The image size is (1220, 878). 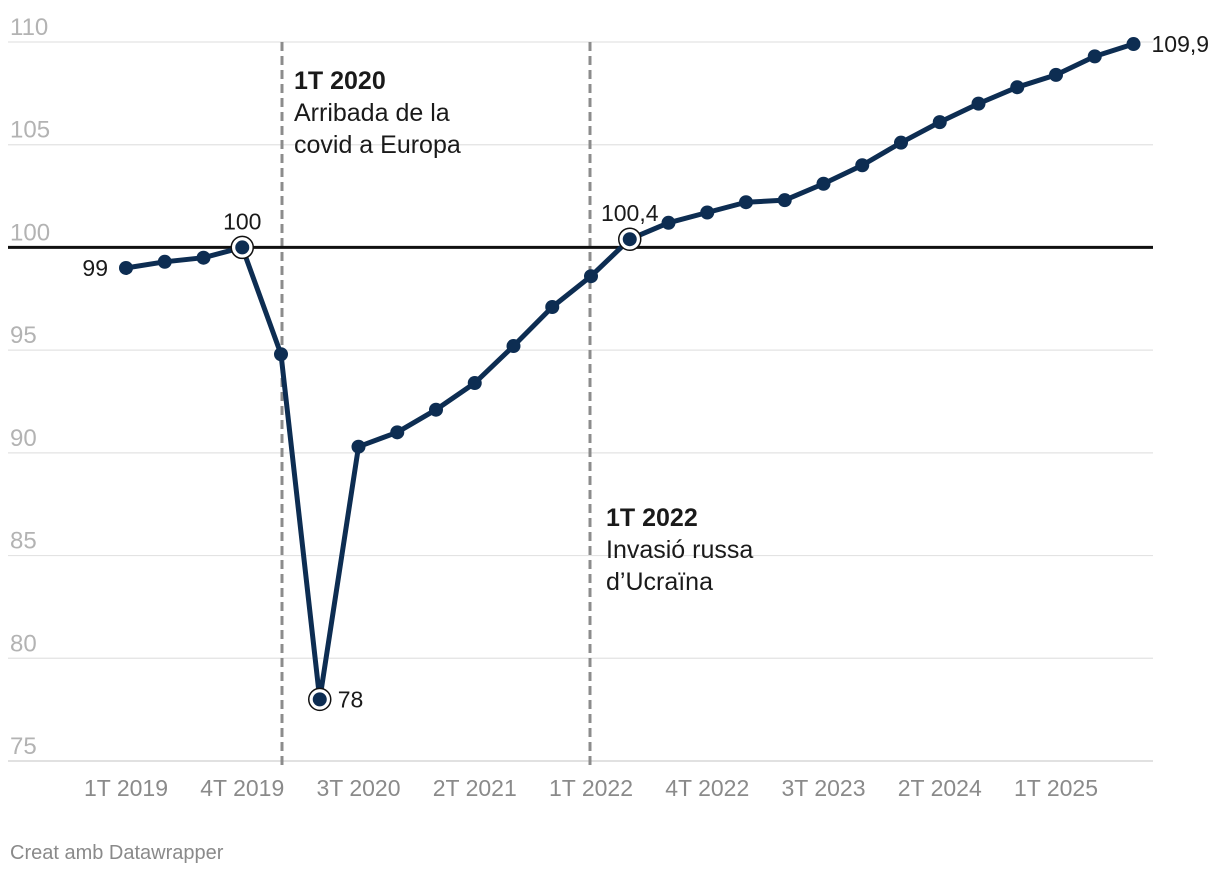 I want to click on x-tick-label: 4T 2019, so click(x=242, y=788).